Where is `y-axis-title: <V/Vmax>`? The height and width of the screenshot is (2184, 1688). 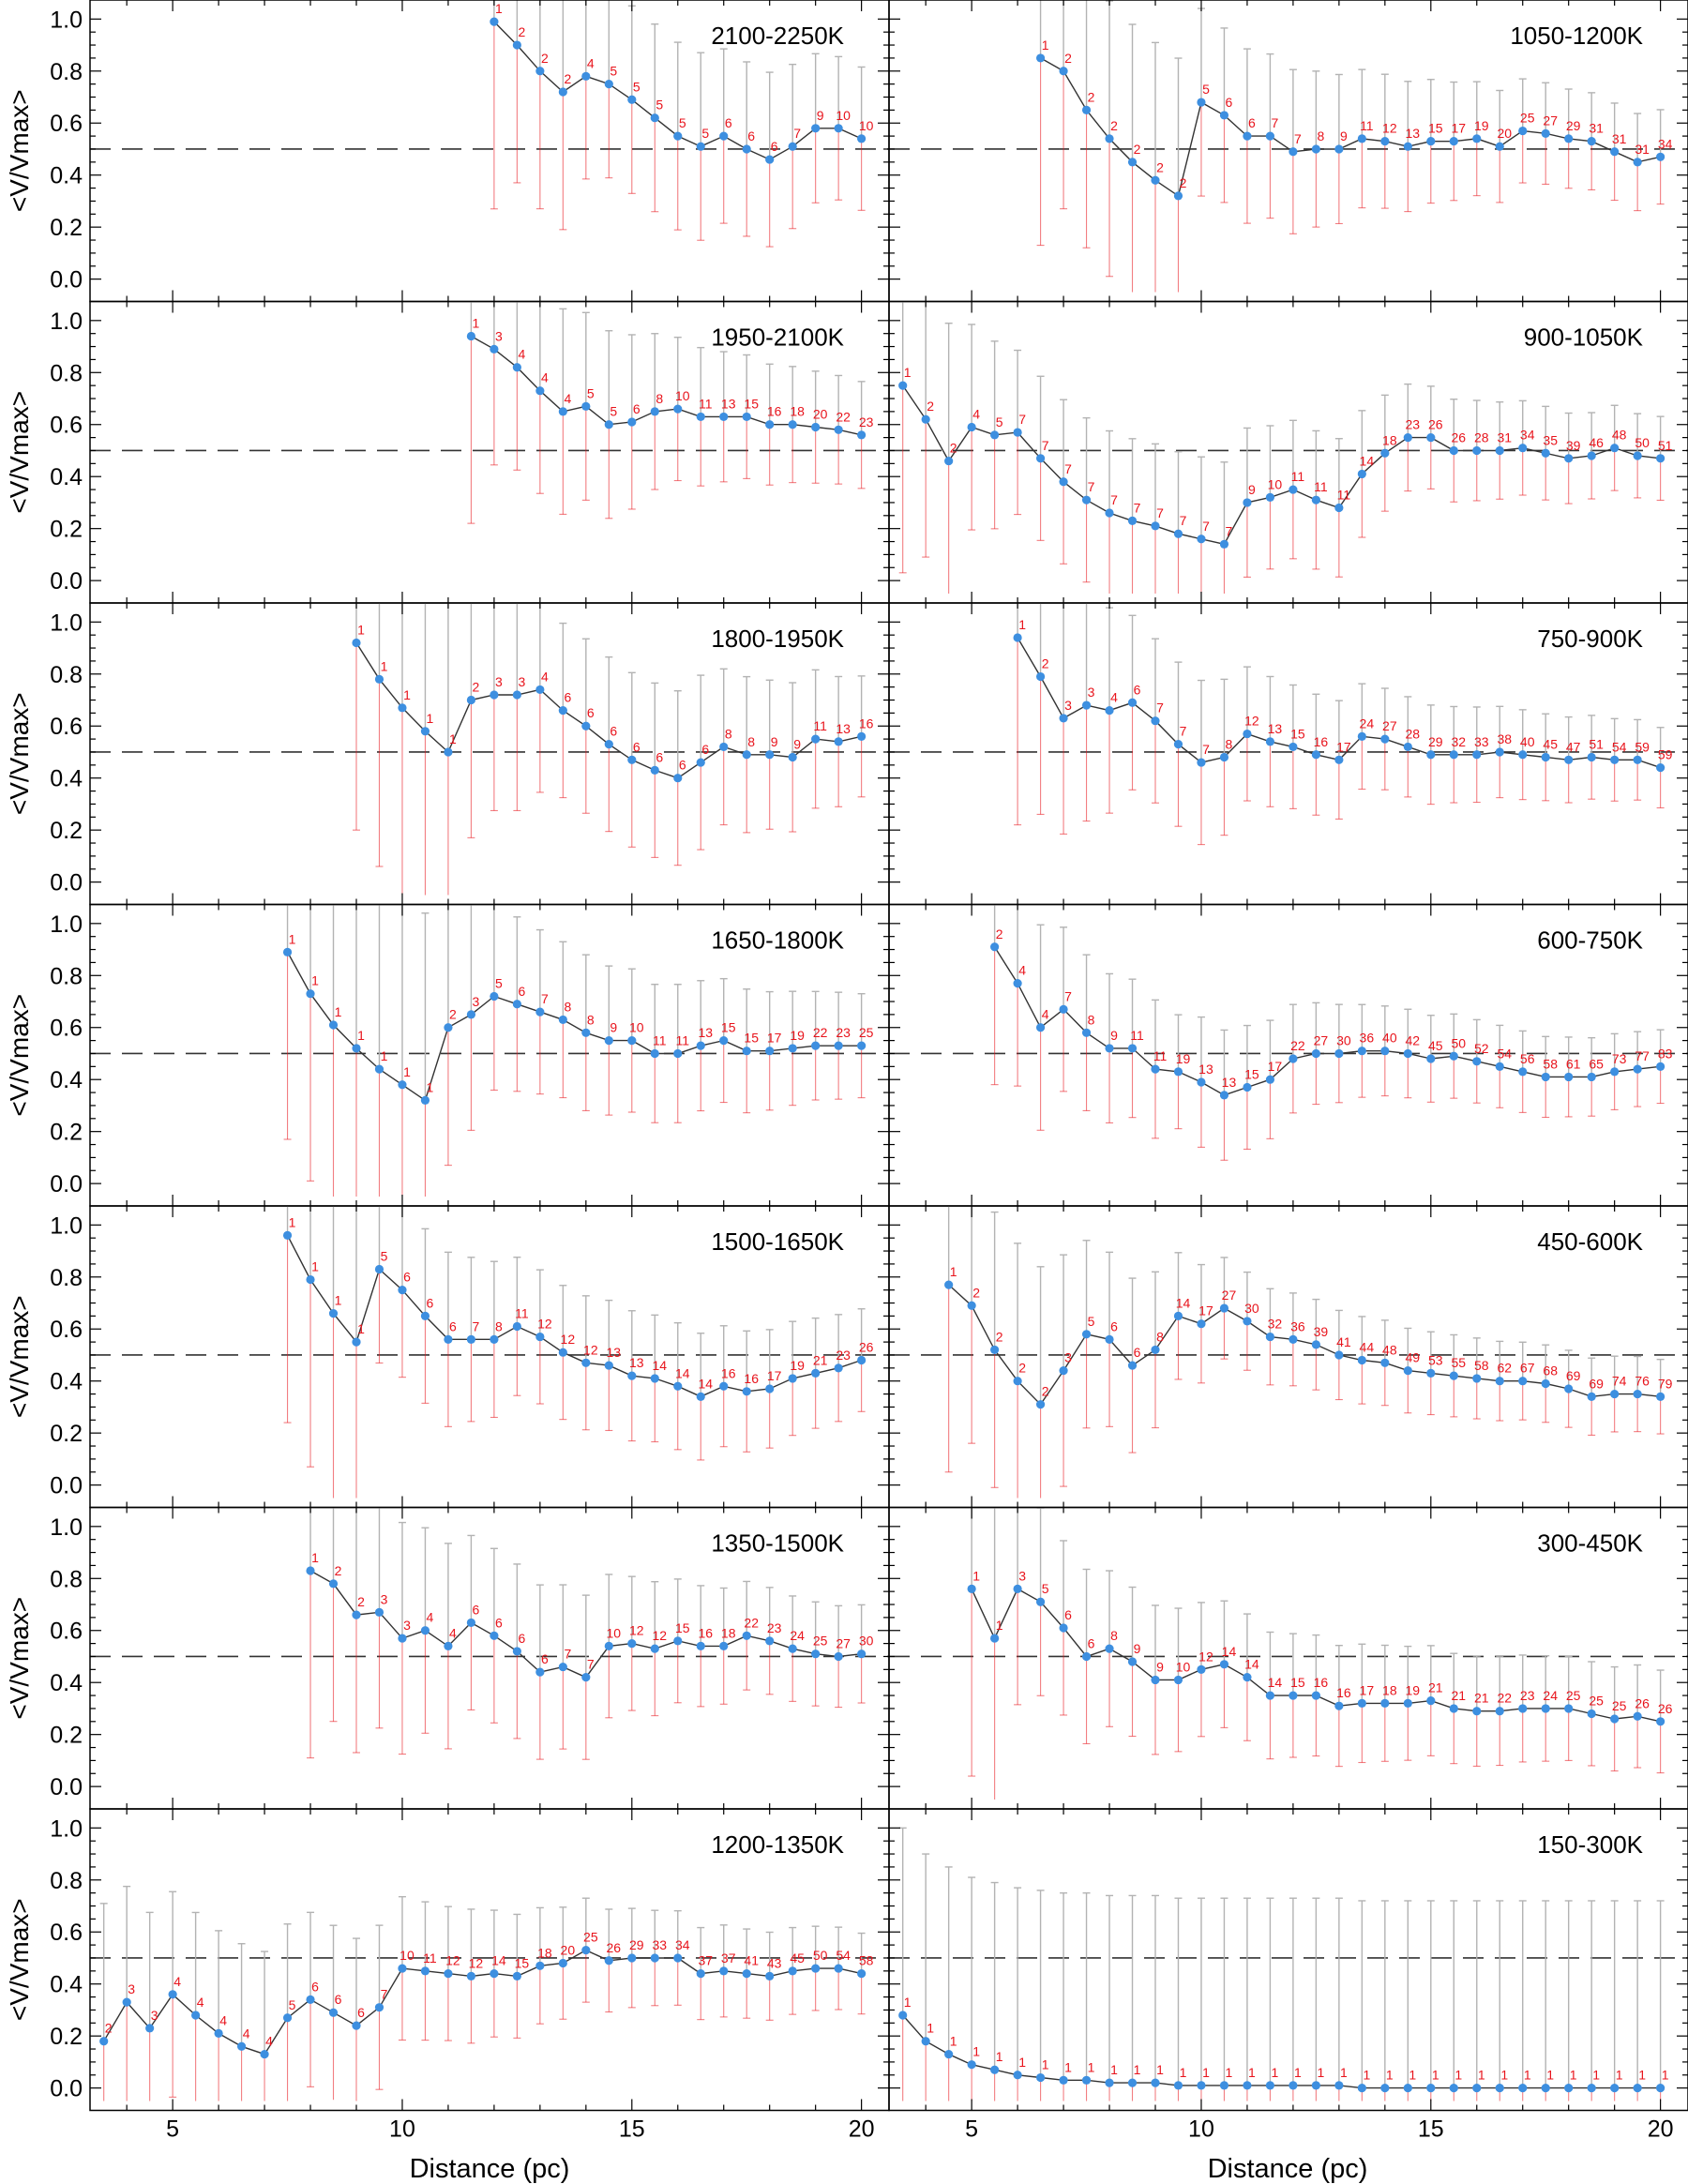 y-axis-title: <V/Vmax> is located at coordinates (19, 150).